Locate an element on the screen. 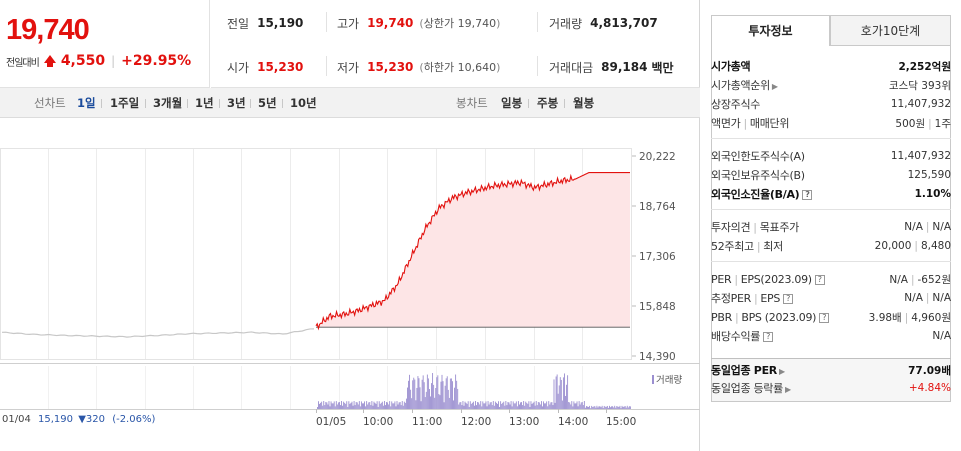  row-market-cap-rank: 시가총액순위 ▶ 코스닥 393위 is located at coordinates (831, 85).